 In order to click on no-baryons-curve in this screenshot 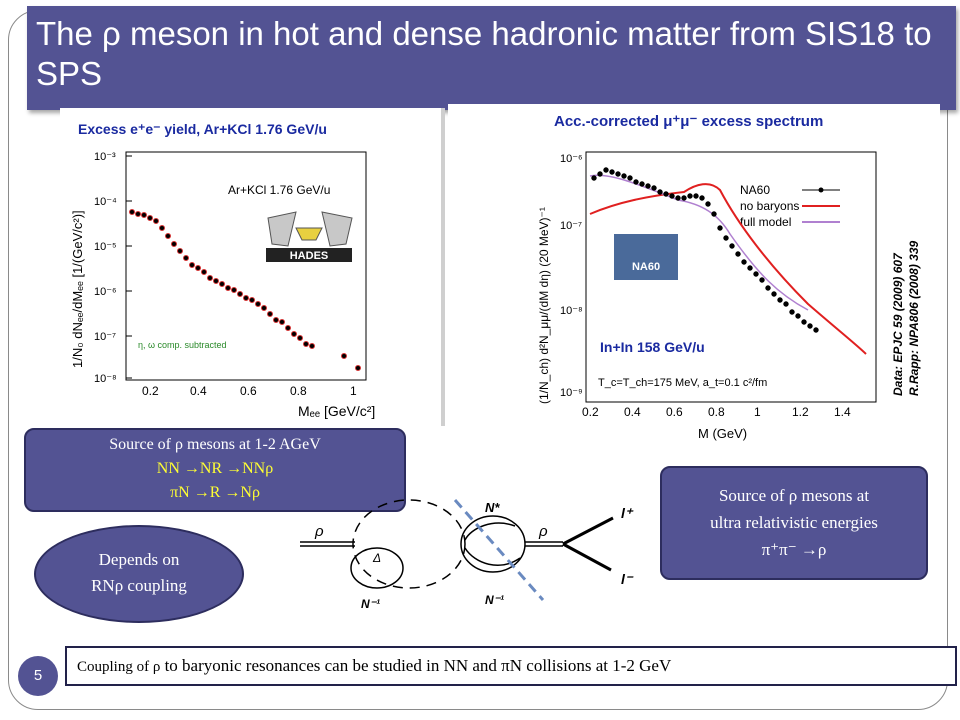, I will do `click(728, 269)`.